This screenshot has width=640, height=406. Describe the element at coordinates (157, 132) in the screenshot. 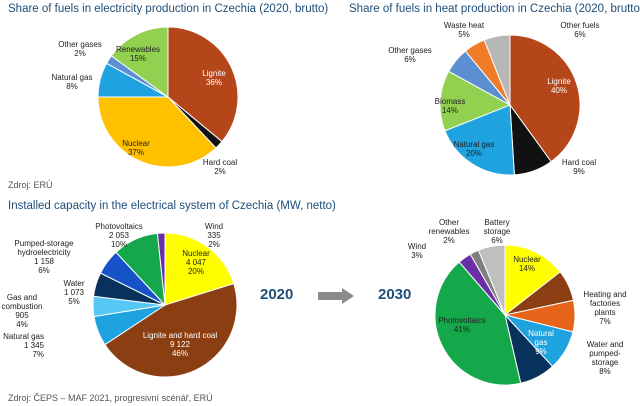

I see `electricity-slice-nuclear` at that location.